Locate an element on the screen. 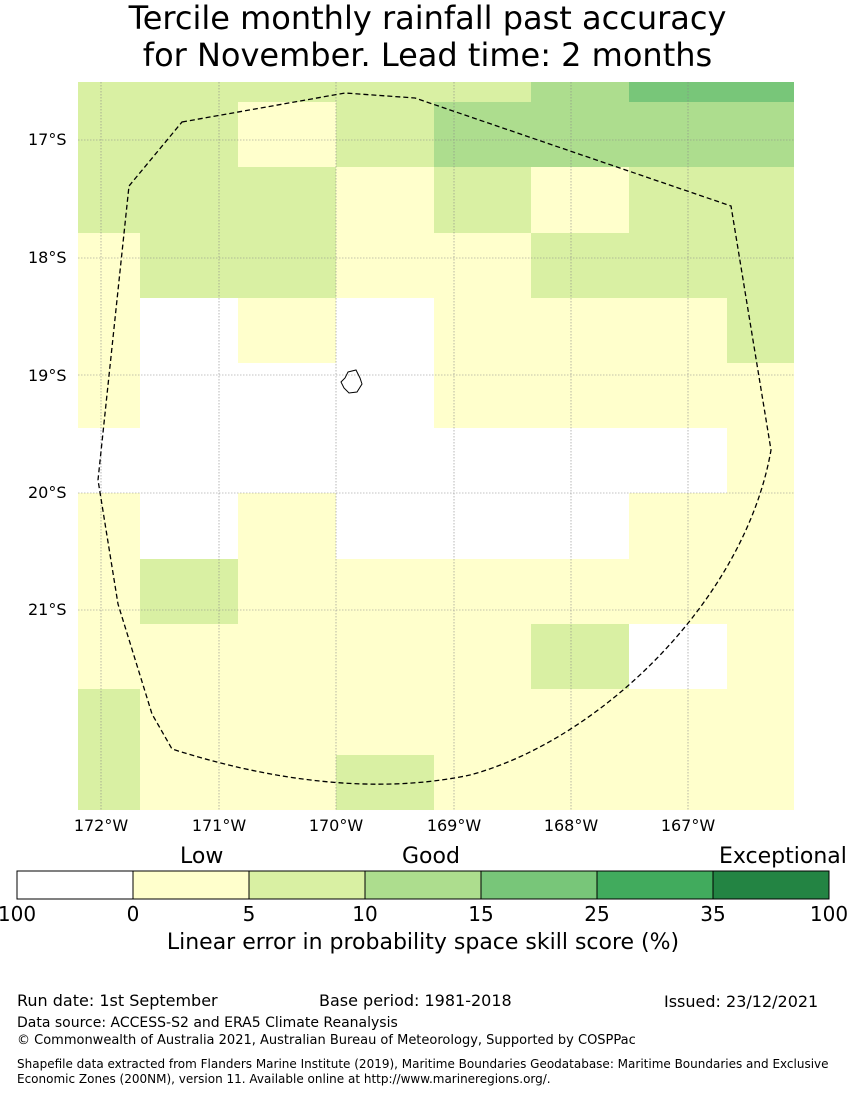 The width and height of the screenshot is (855, 1095). colorbar-tick: 10 is located at coordinates (365, 914).